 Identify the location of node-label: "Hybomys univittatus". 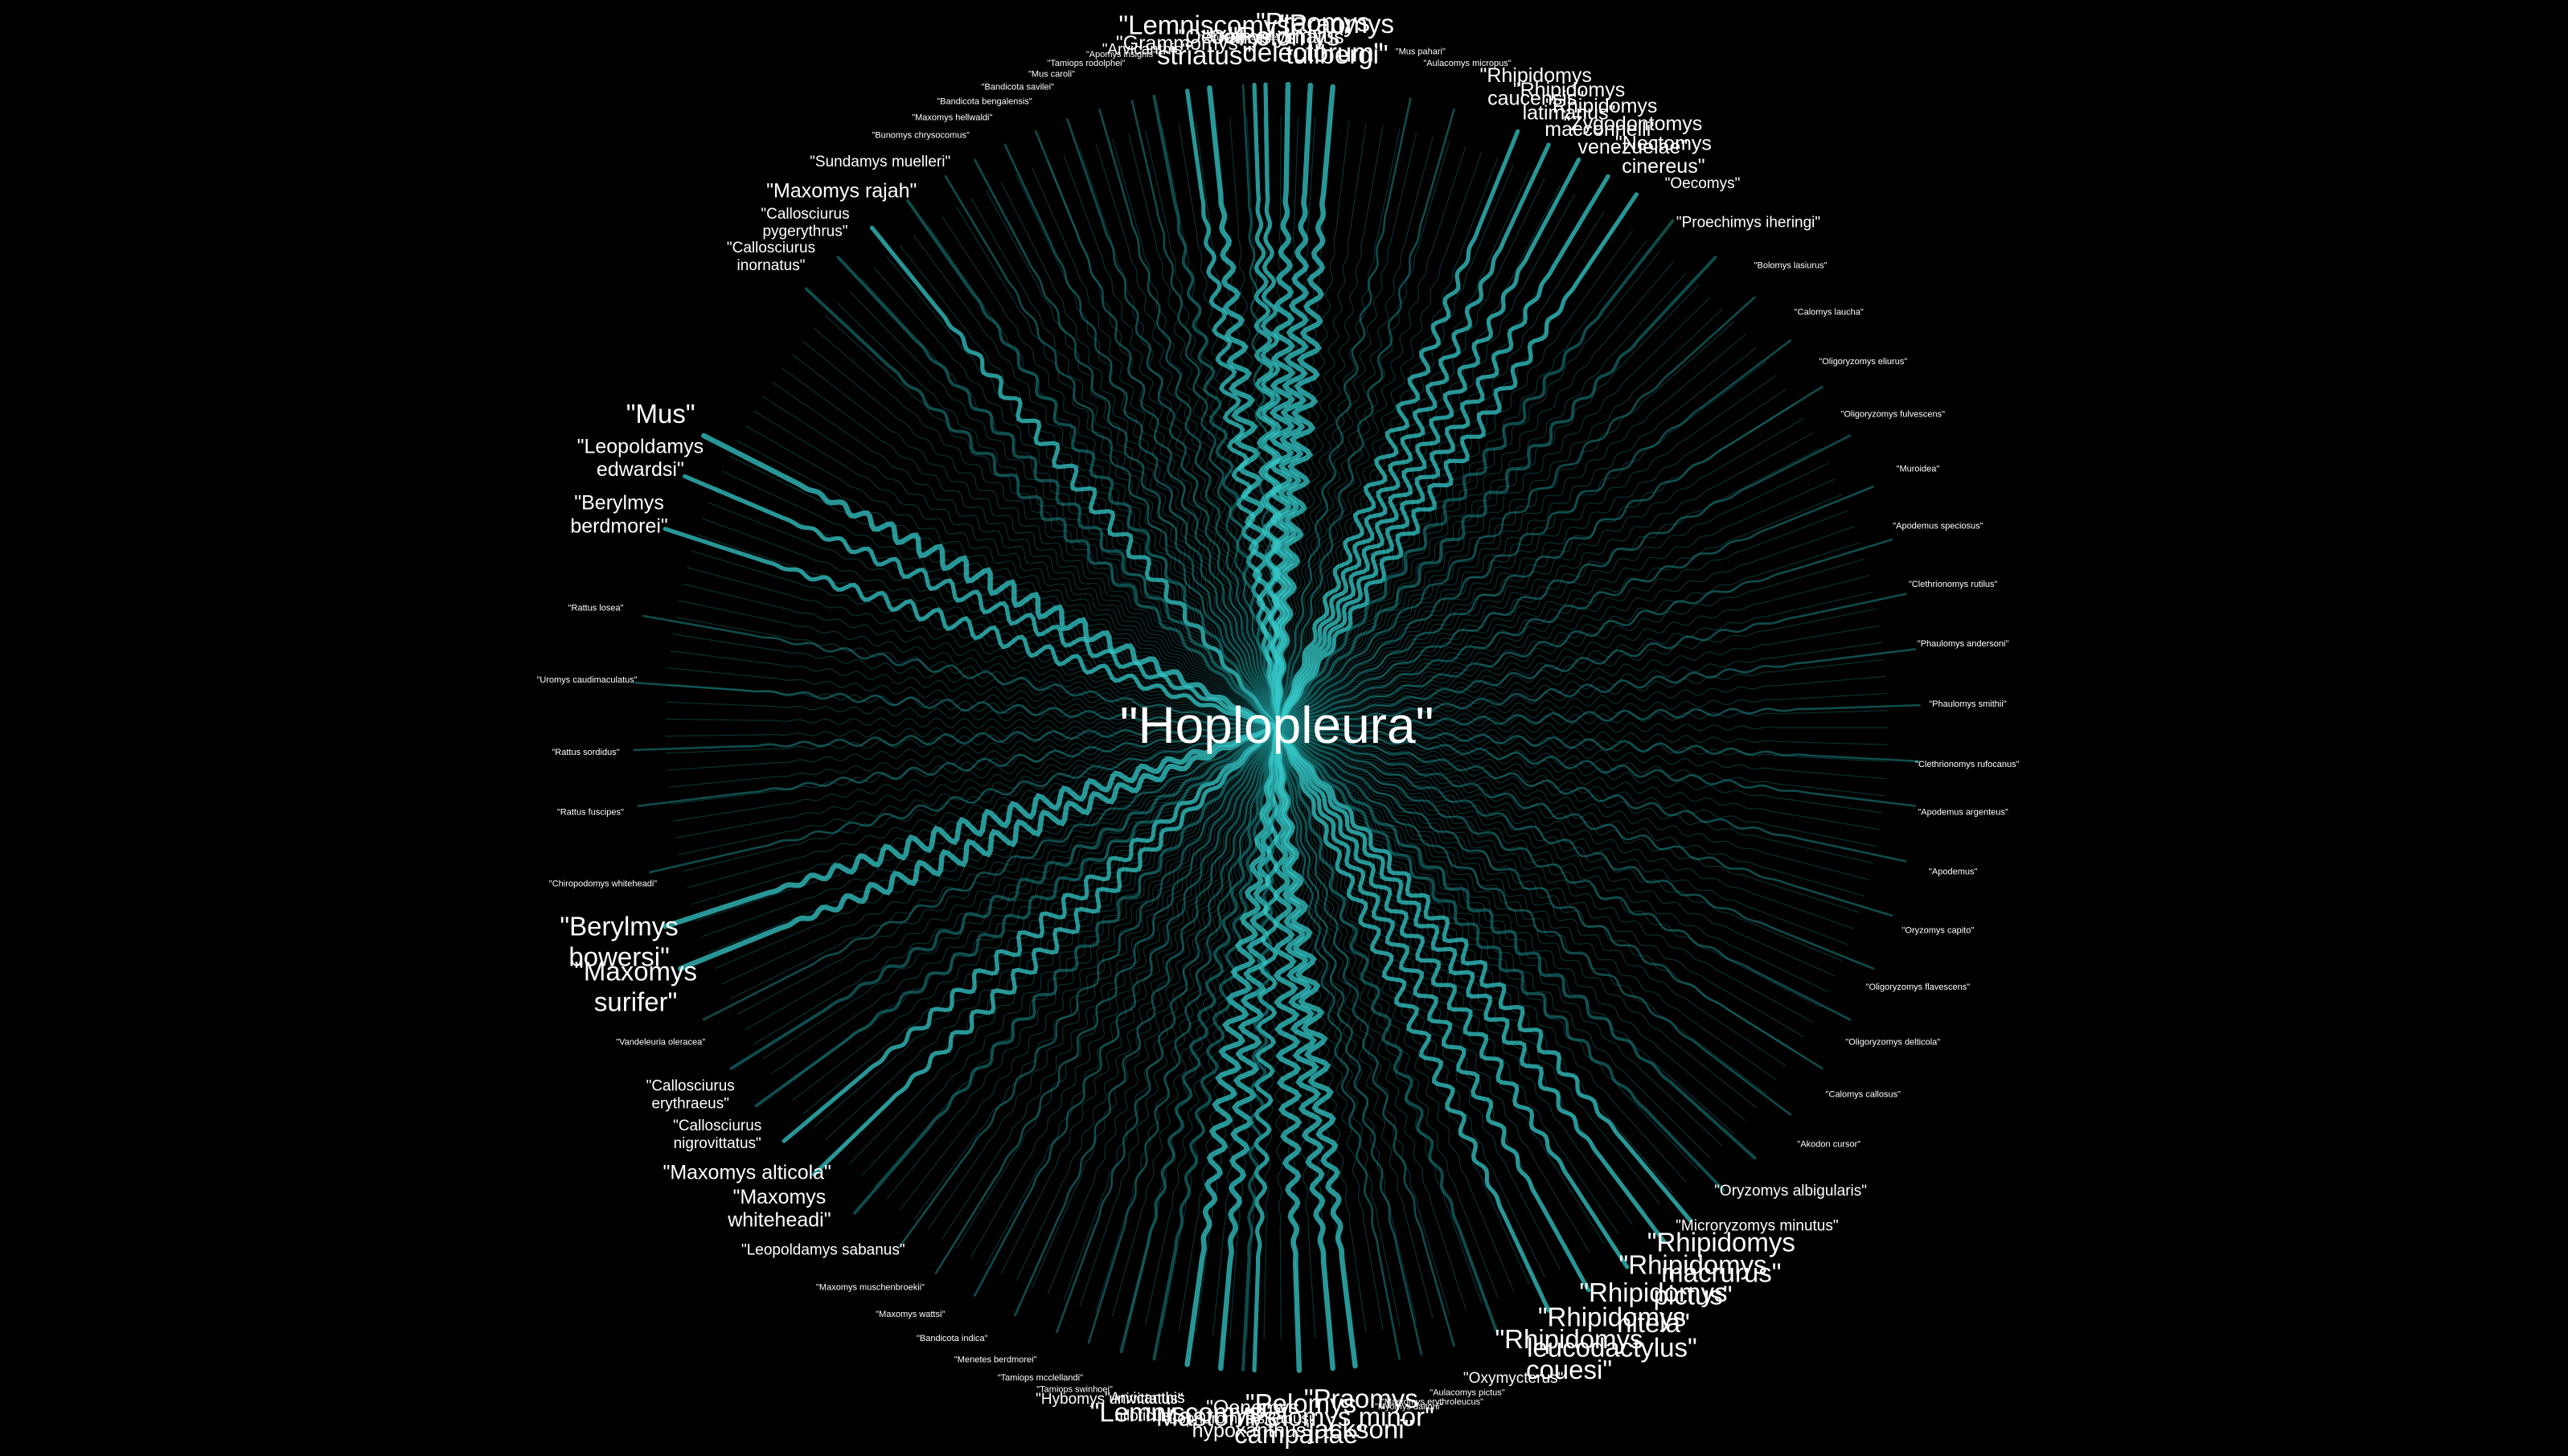
(1109, 1399).